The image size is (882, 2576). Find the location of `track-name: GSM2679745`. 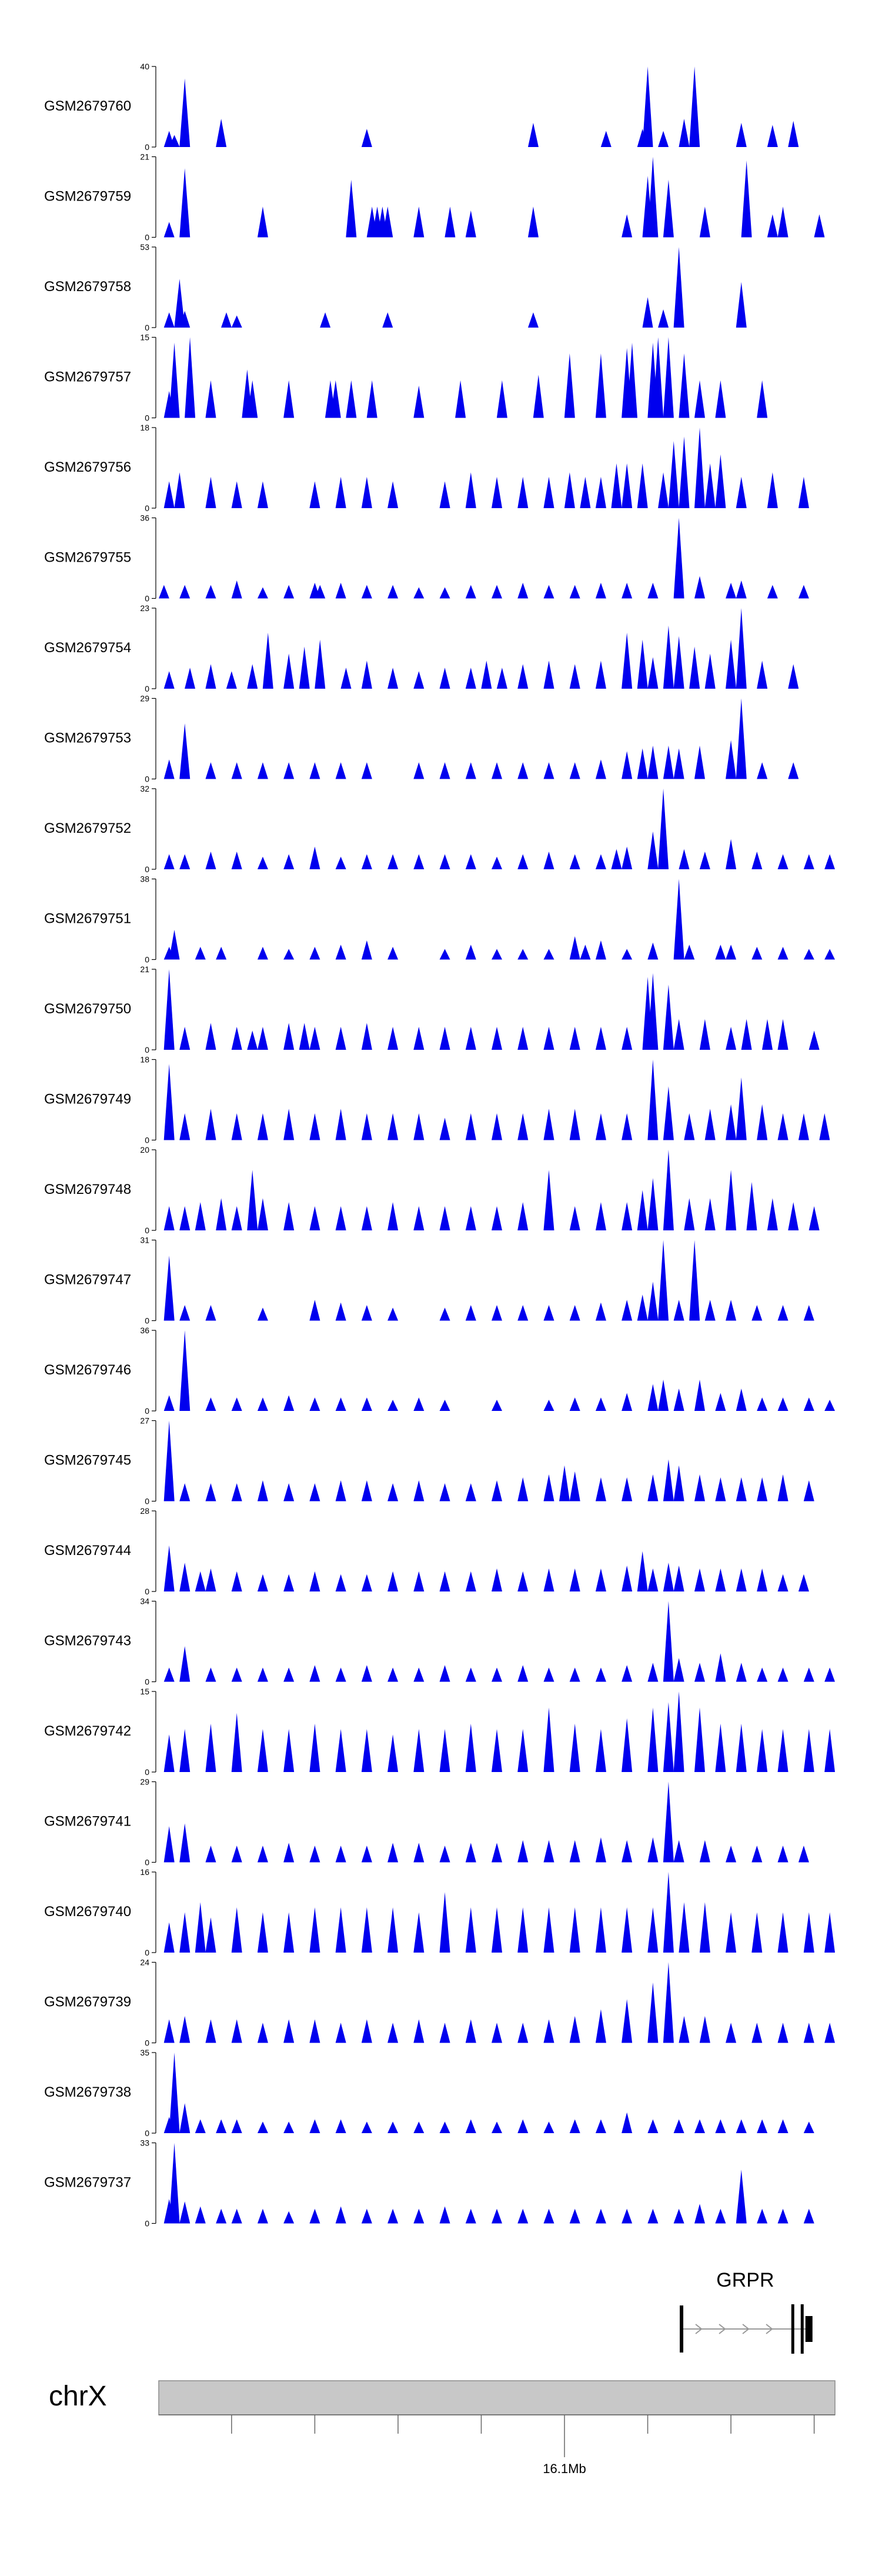

track-name: GSM2679745 is located at coordinates (87, 1461).